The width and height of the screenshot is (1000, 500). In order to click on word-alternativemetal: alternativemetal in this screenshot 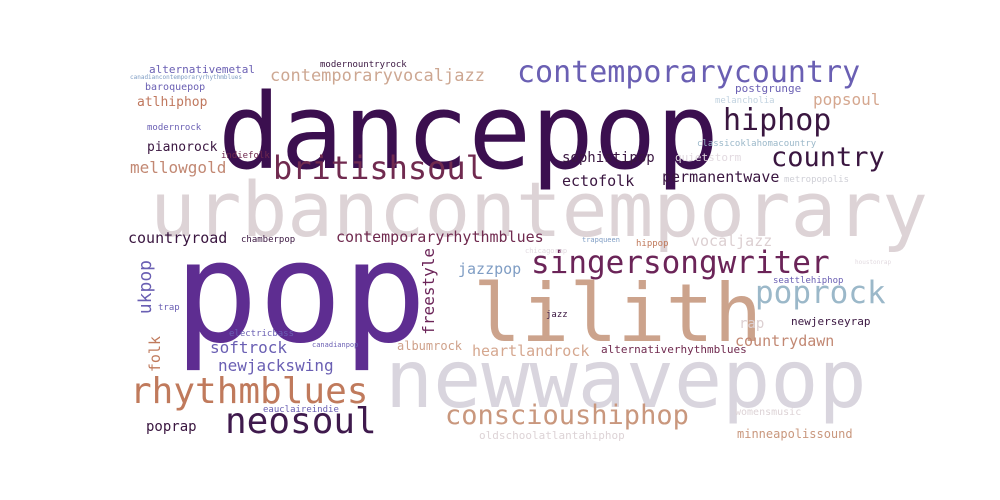, I will do `click(202, 69)`.